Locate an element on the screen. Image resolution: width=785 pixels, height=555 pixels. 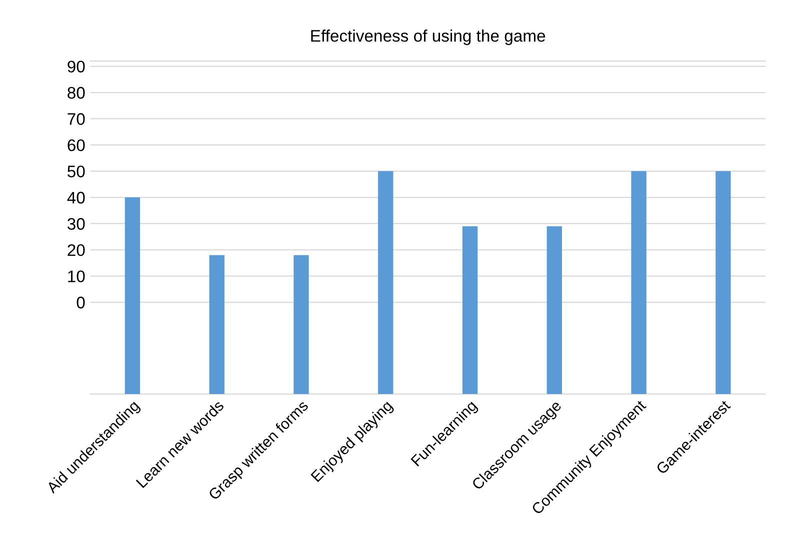
y-tick-label: 10 is located at coordinates (76, 276).